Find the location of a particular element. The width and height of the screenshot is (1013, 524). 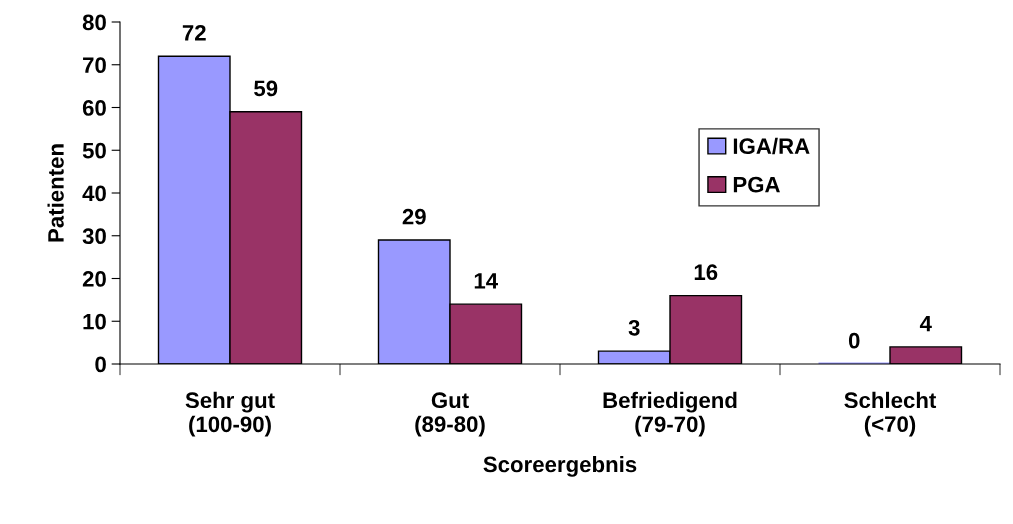

y-tick-label: 10 is located at coordinates (94, 321).